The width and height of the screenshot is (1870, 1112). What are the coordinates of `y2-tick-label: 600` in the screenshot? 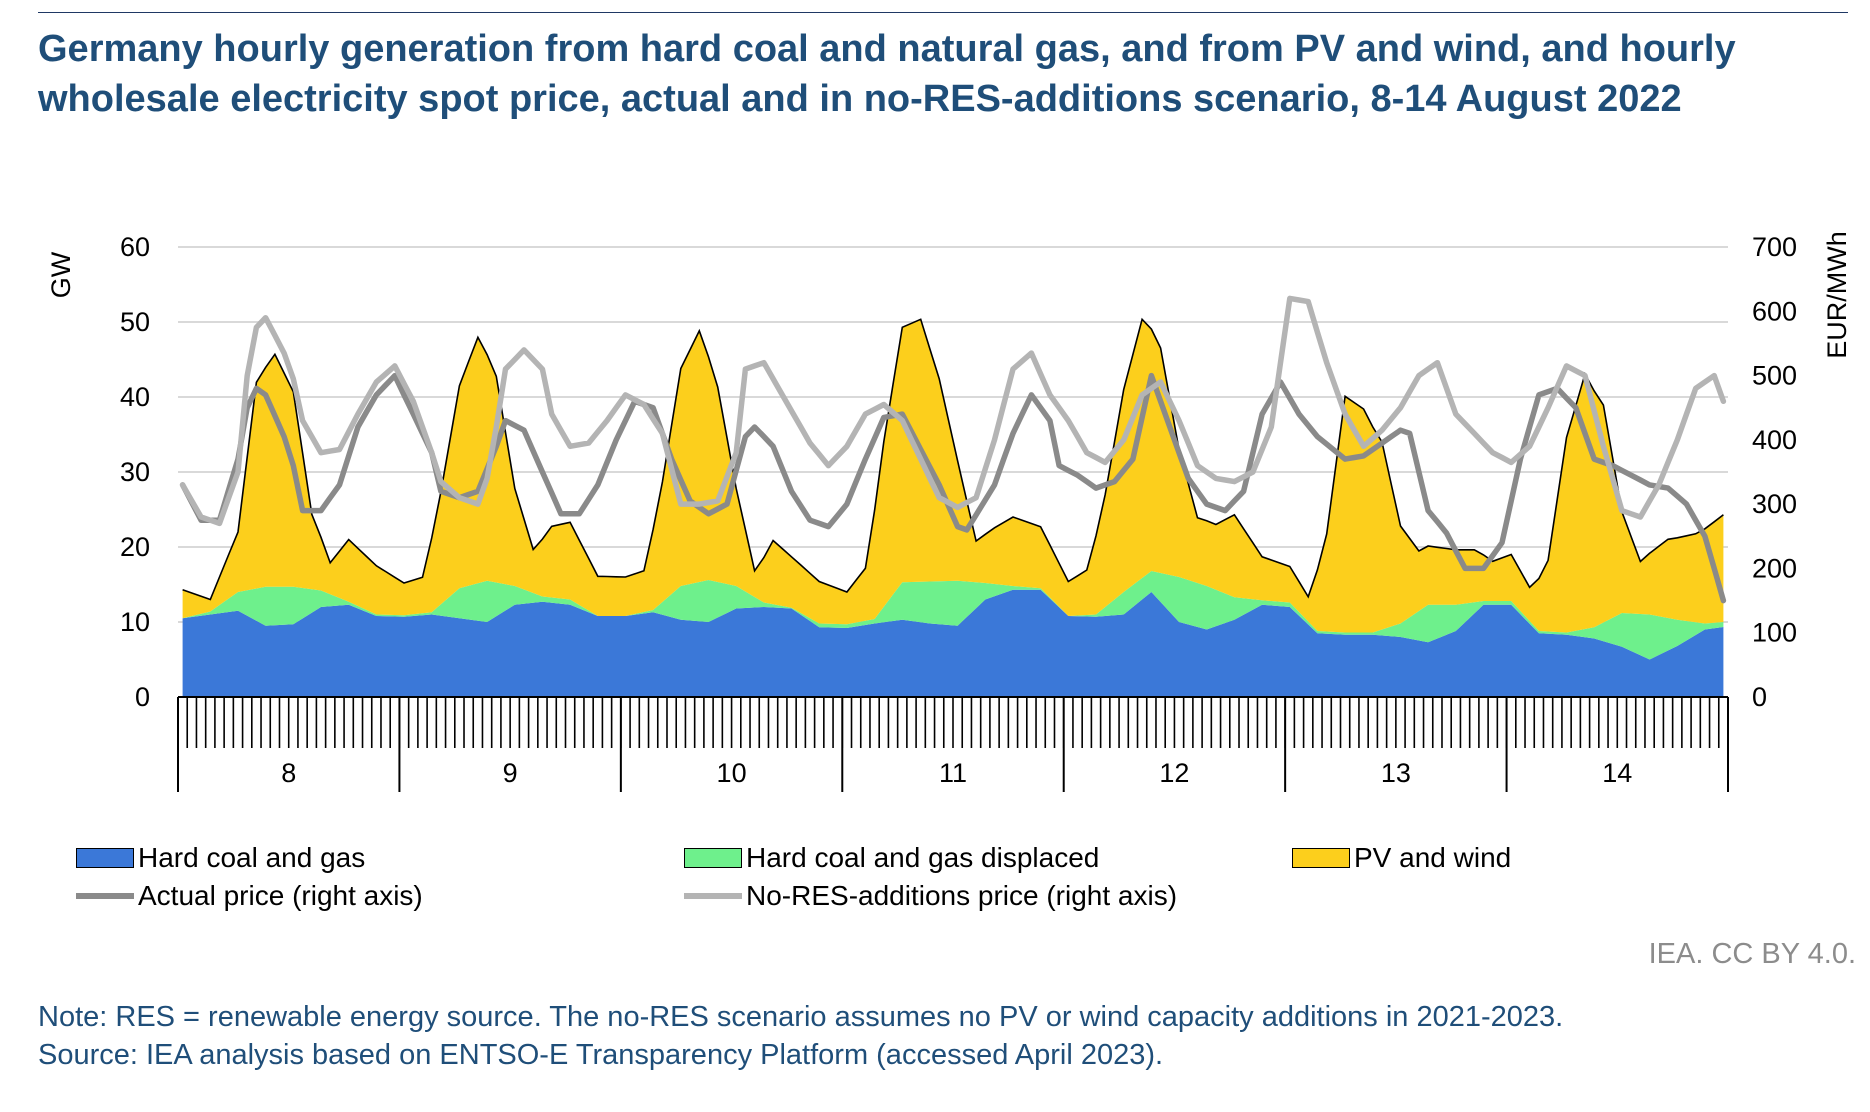 It's located at (1774, 311).